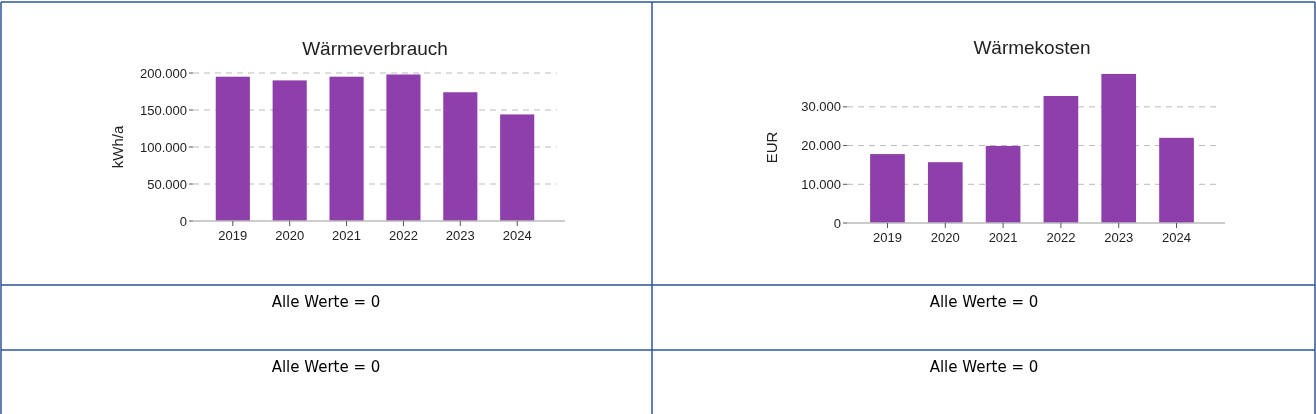  What do you see at coordinates (163, 110) in the screenshot?
I see `y-tick-label: 150.000` at bounding box center [163, 110].